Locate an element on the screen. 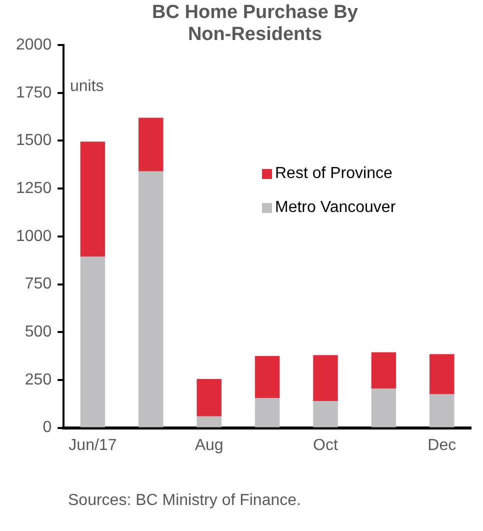 The height and width of the screenshot is (531, 483). x-tick-label: Oct is located at coordinates (325, 445).